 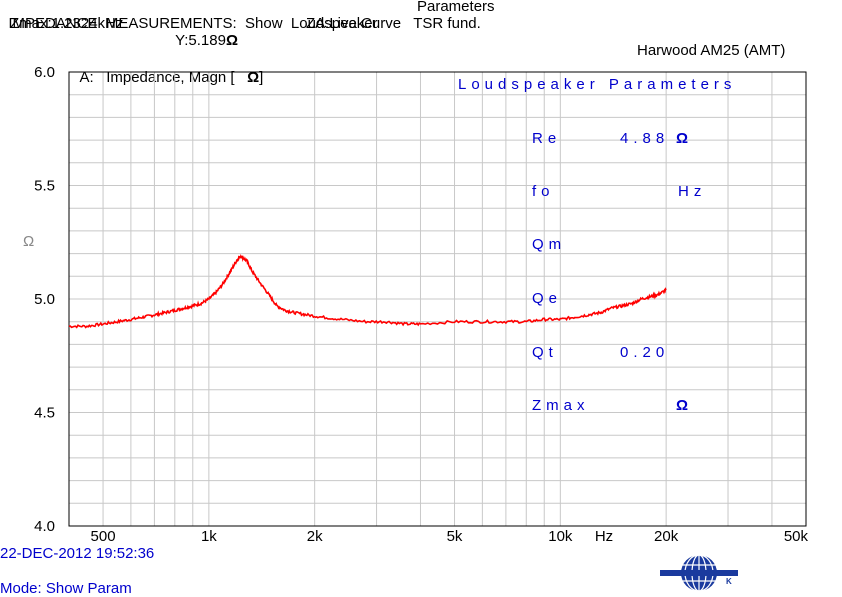 I want to click on param-qt-label: Qt, so click(x=545, y=352).